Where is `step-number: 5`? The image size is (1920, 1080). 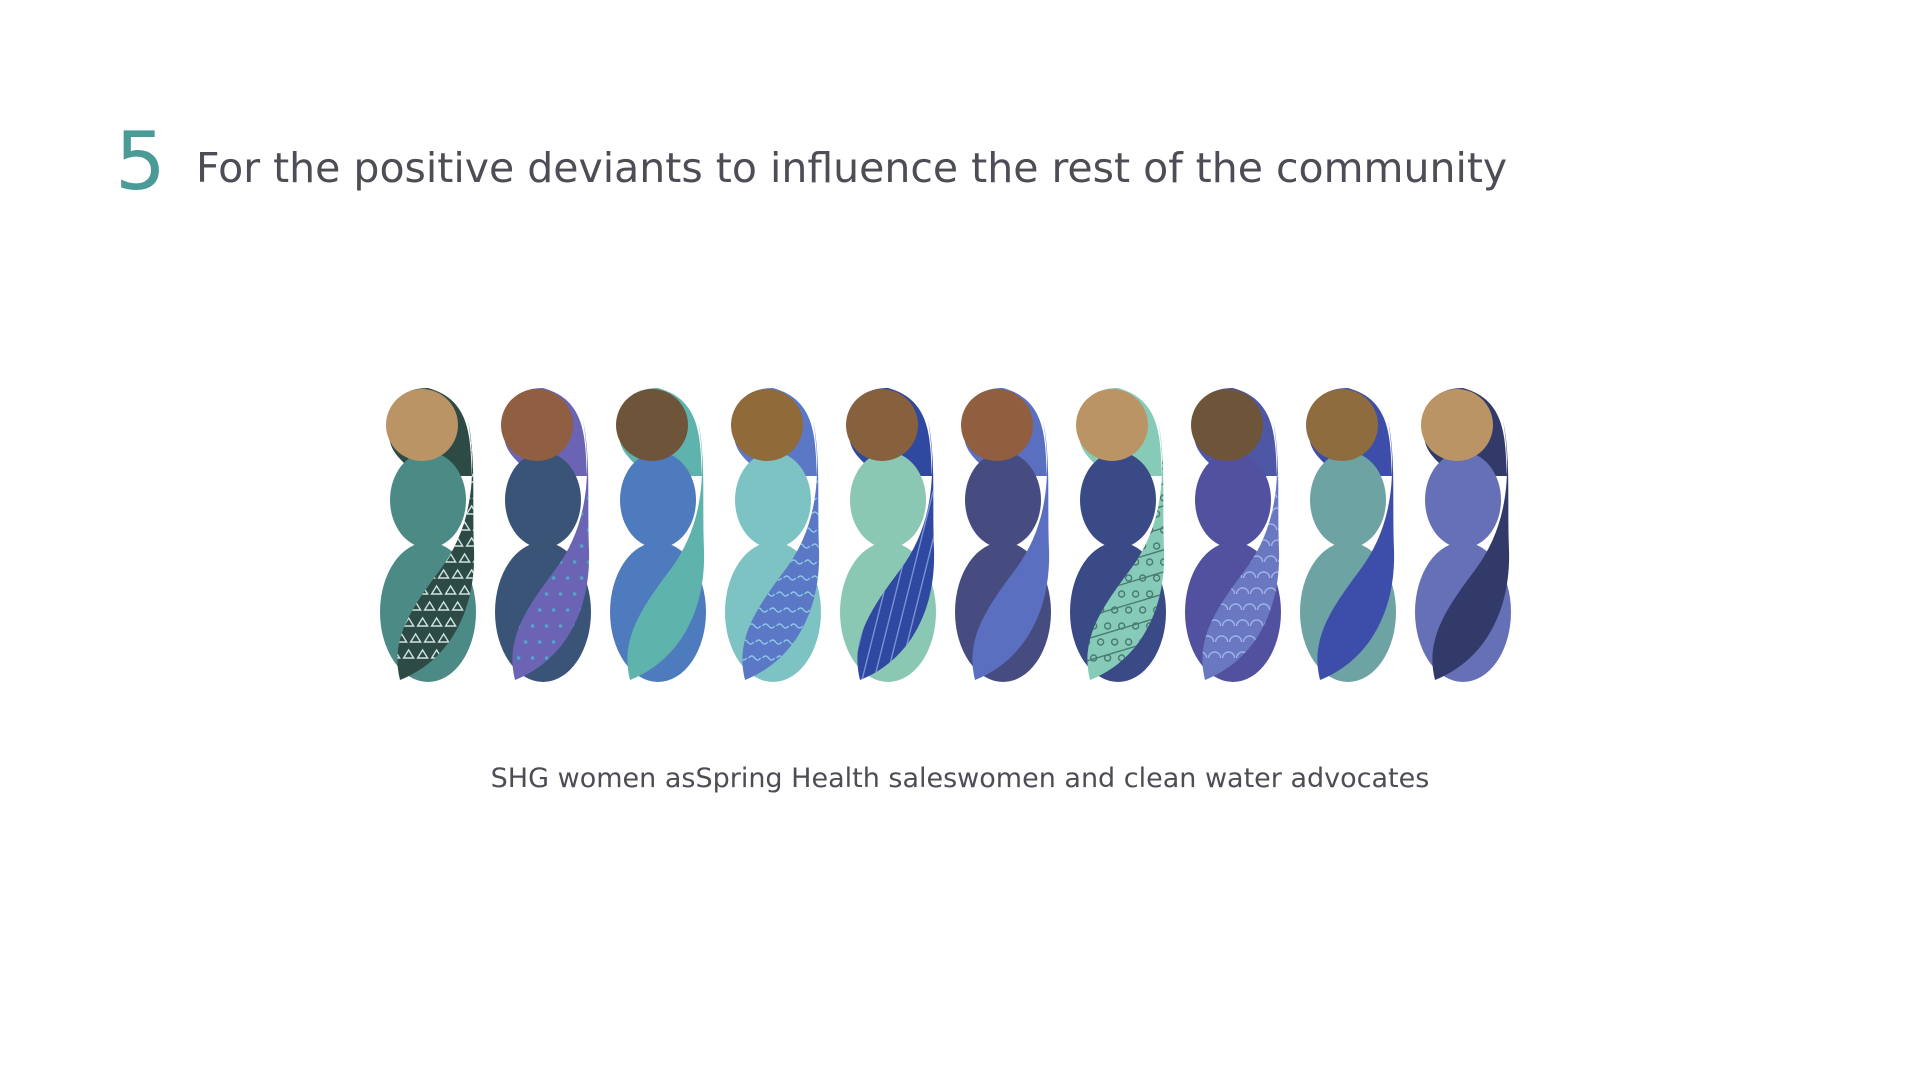
step-number: 5 is located at coordinates (140, 161).